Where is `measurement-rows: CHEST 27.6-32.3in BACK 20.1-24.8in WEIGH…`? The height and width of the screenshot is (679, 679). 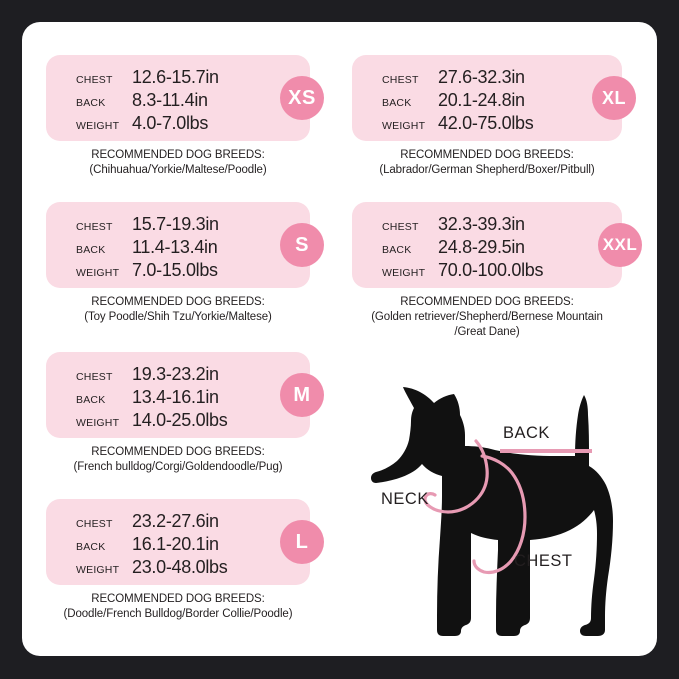
measurement-rows: CHEST 27.6-32.3in BACK 20.1-24.8in WEIGH… is located at coordinates (487, 101).